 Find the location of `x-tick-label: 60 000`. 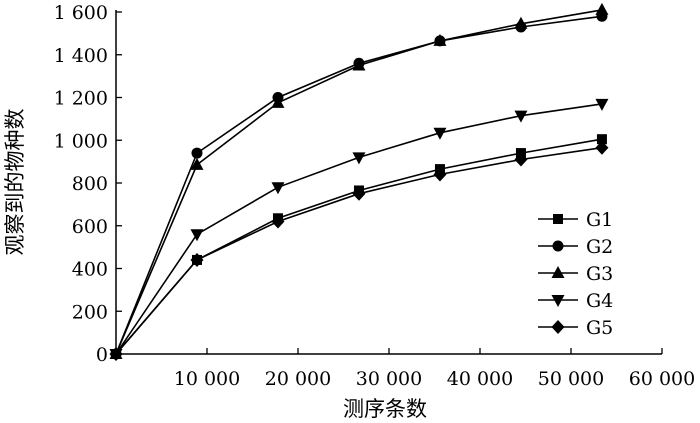

x-tick-label: 60 000 is located at coordinates (662, 379).